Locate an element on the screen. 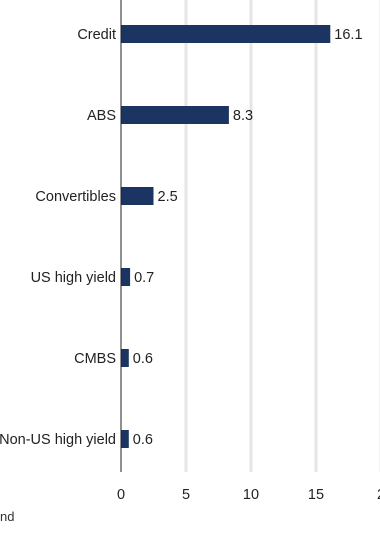 The image size is (380, 554). value-label: 8.3 is located at coordinates (243, 116).